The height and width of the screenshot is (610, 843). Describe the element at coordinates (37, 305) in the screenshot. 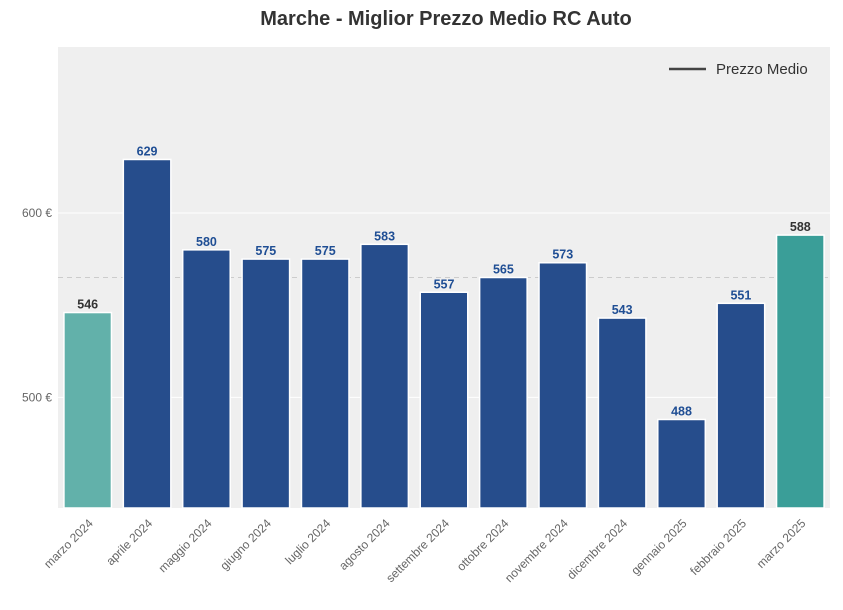

I see `y-axis-ticks: 500 € 600 €` at that location.